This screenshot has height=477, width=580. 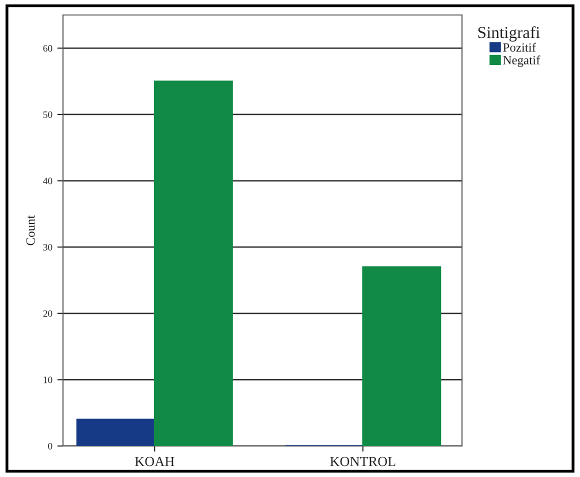 I want to click on legend-title: Sintigrafi, so click(x=509, y=34).